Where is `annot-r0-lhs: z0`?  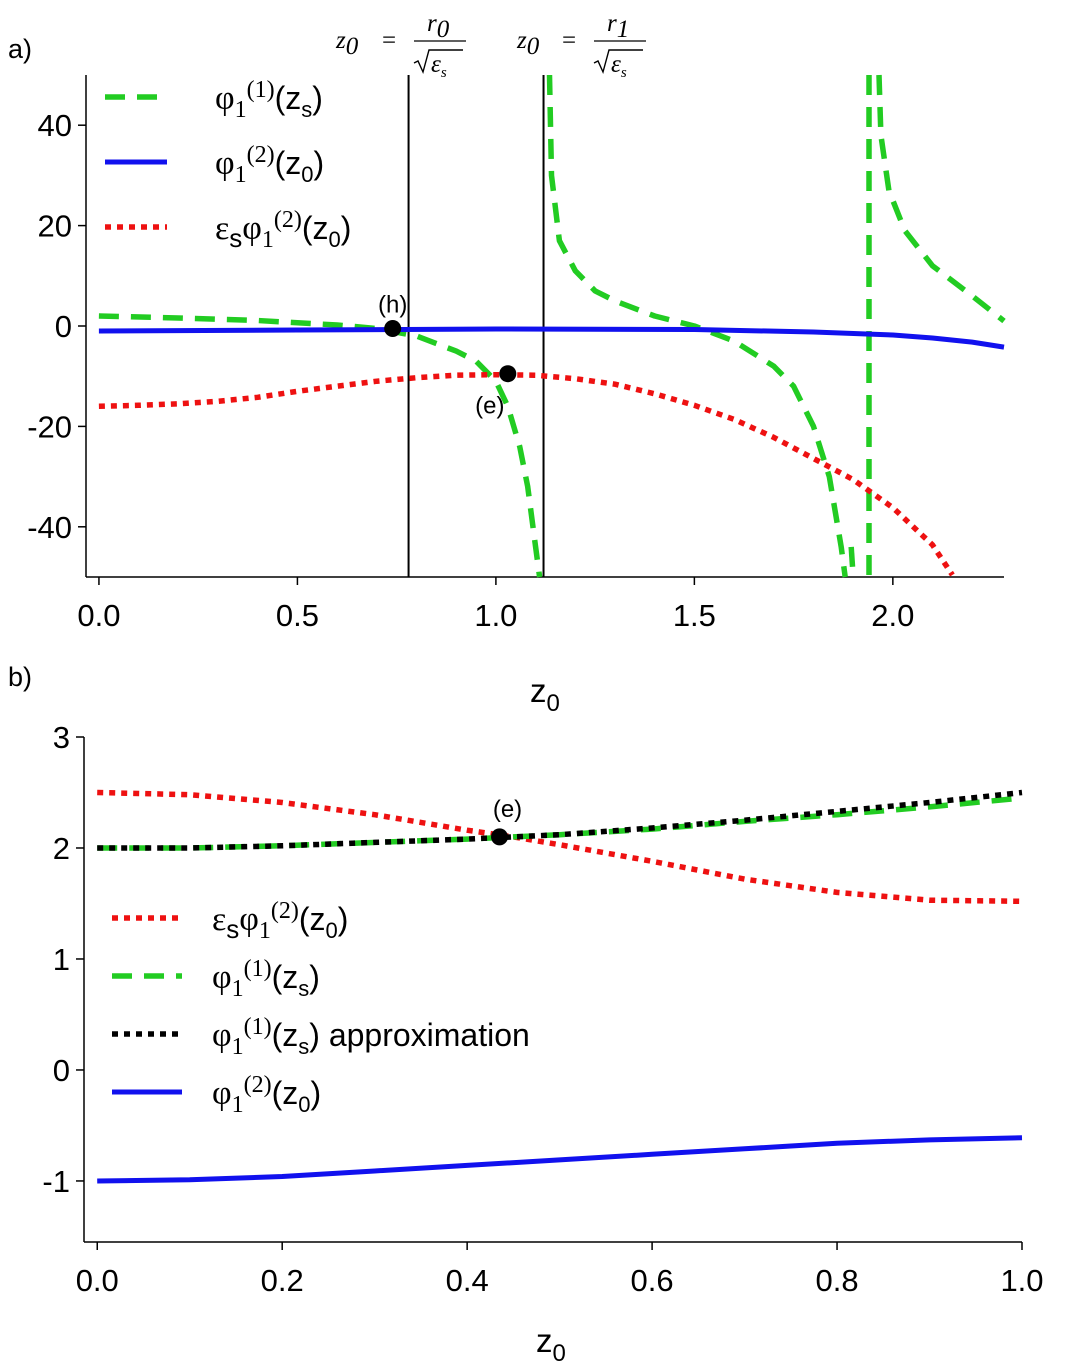
annot-r0-lhs: z0 is located at coordinates (347, 43).